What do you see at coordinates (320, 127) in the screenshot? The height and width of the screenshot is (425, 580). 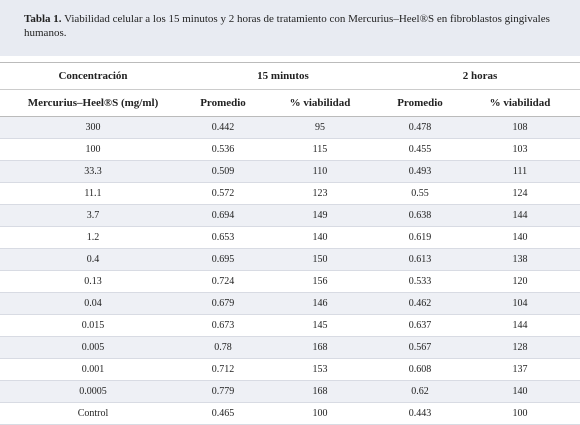 I see `table-cell: 95` at bounding box center [320, 127].